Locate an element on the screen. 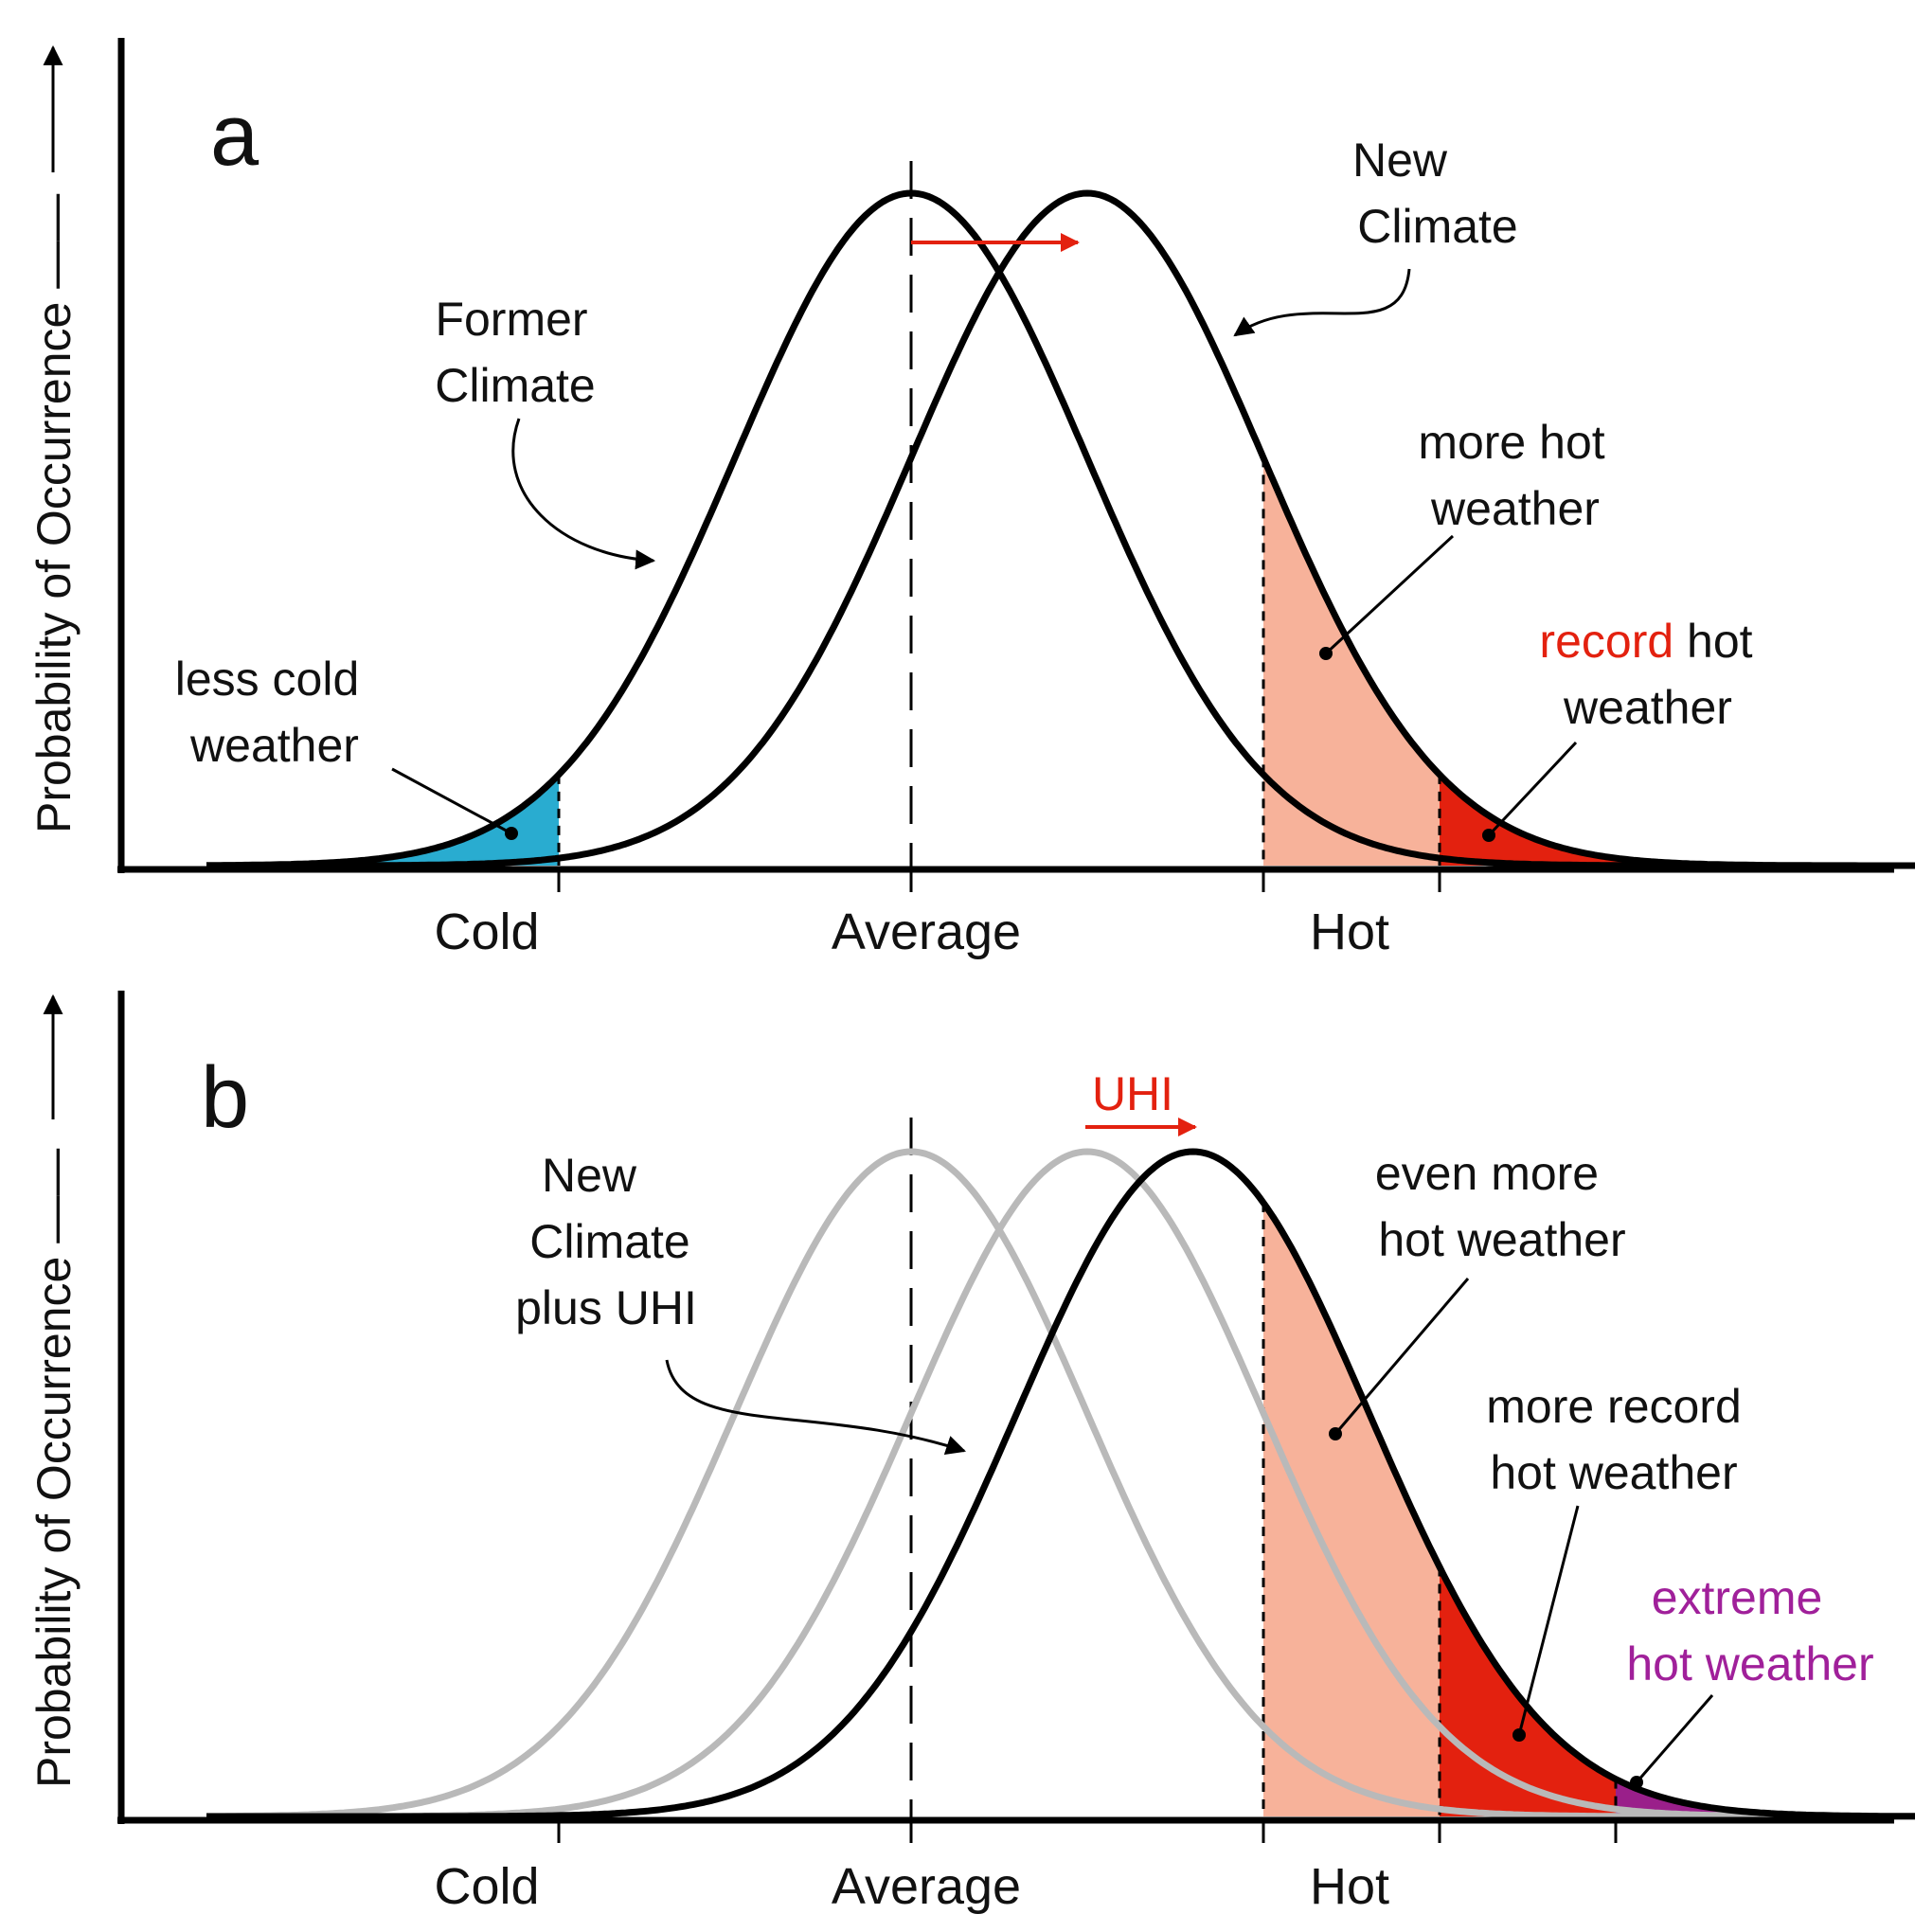 The height and width of the screenshot is (1932, 1915). extreme-pointer is located at coordinates (1674, 1738).